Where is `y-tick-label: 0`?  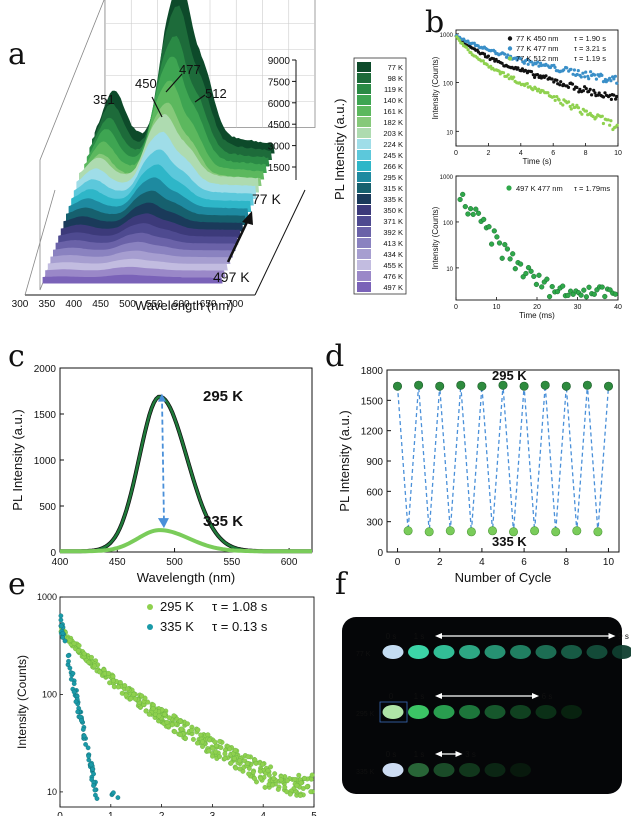 y-tick-label: 0 is located at coordinates (53, 553).